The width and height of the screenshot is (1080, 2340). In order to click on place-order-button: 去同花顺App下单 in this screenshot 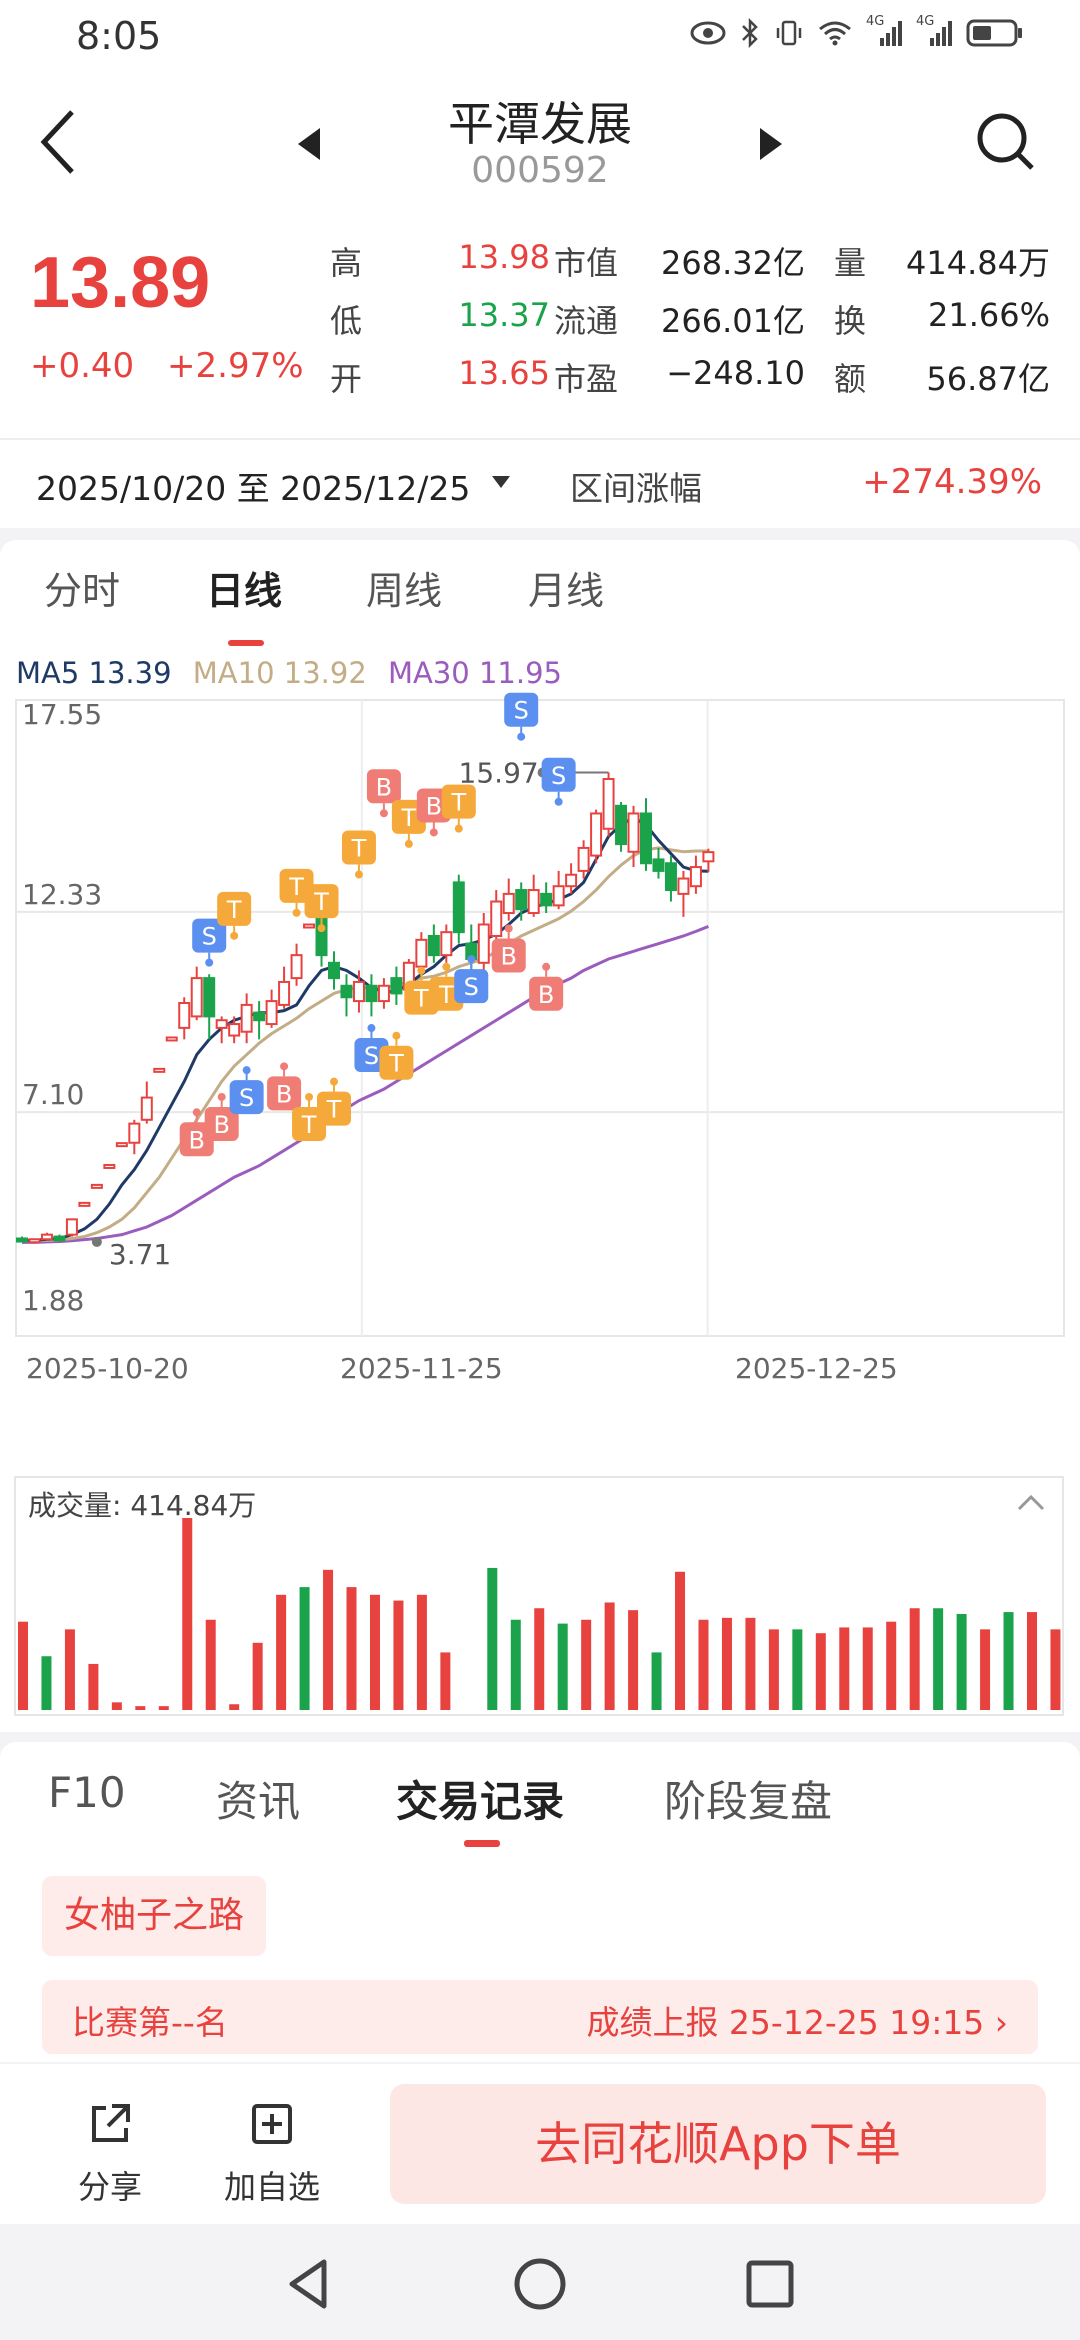, I will do `click(718, 2144)`.